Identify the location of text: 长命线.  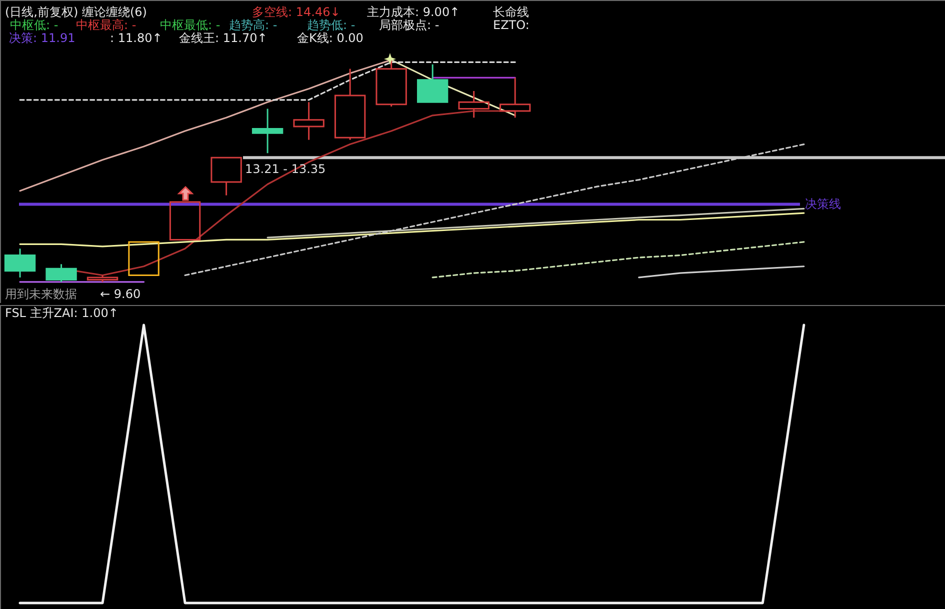
(511, 12).